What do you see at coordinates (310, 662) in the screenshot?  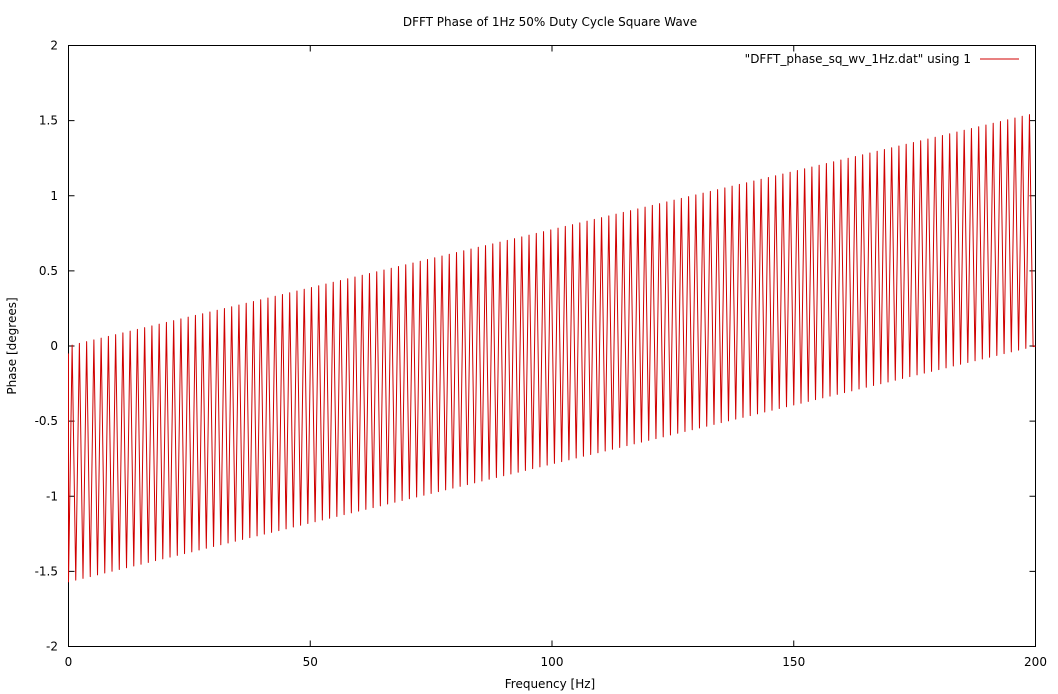 I see `x-tick-label: 50` at bounding box center [310, 662].